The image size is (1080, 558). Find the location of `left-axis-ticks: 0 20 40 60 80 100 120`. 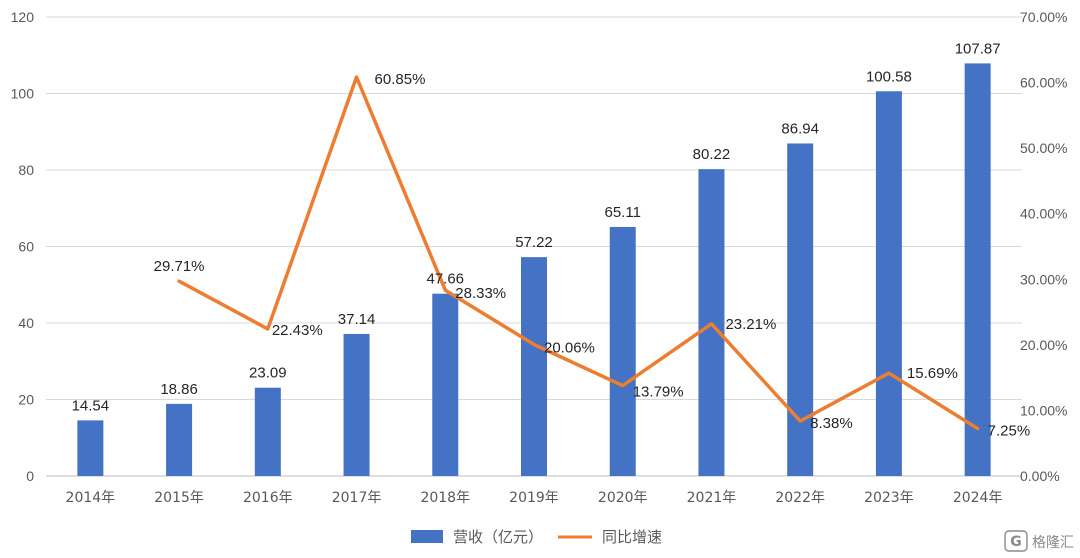

left-axis-ticks: 0 20 40 60 80 100 120 is located at coordinates (23, 246).